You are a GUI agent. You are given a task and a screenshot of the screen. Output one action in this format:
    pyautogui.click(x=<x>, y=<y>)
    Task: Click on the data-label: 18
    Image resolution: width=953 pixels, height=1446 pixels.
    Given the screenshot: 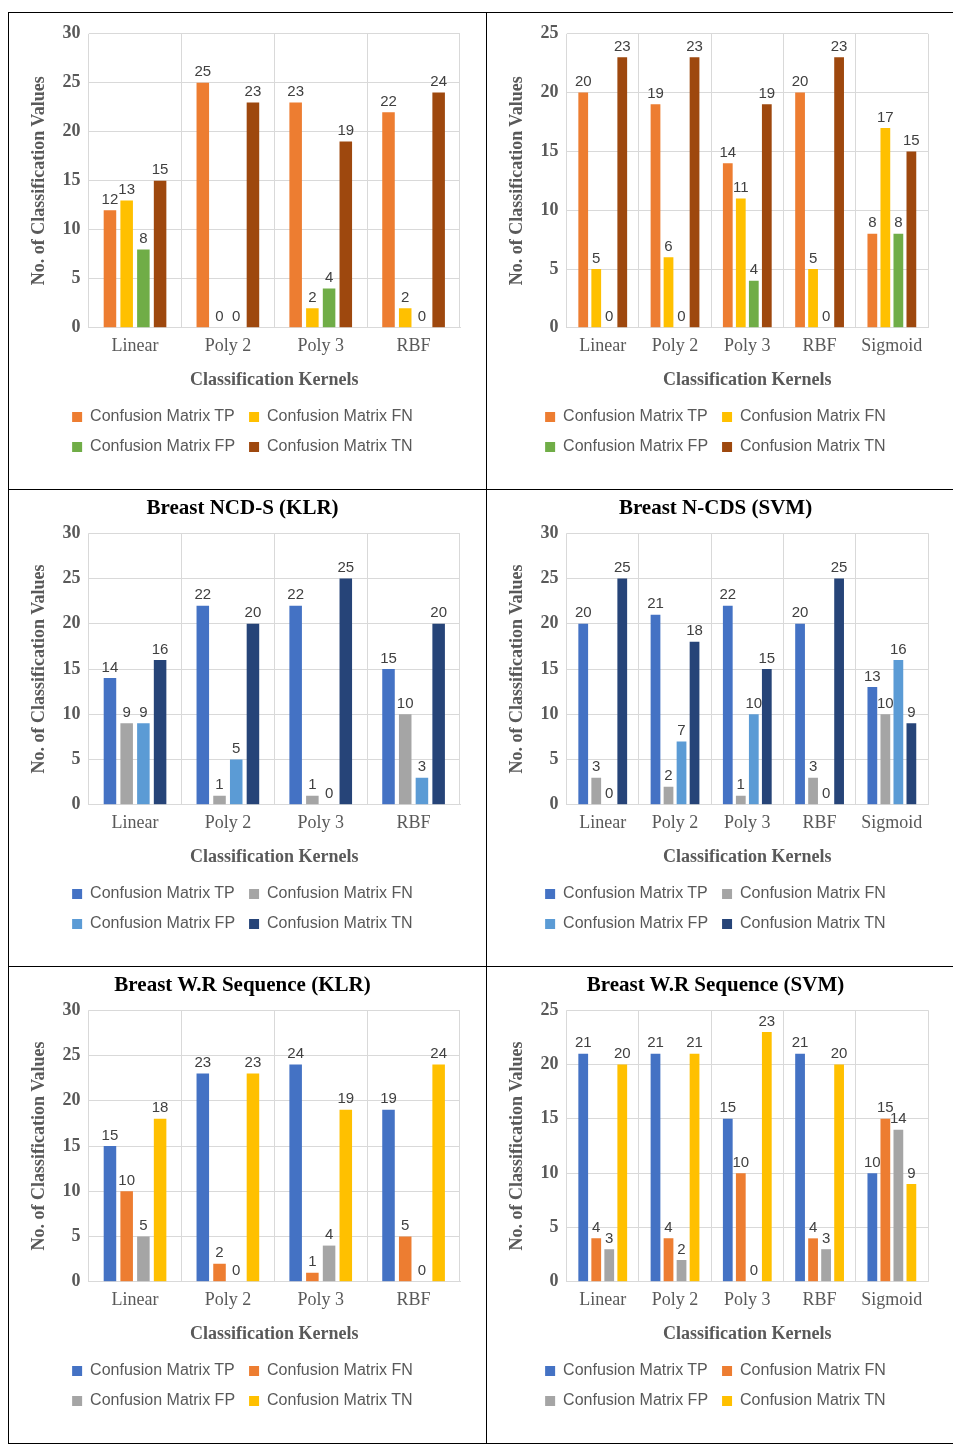 What is the action you would take?
    pyautogui.click(x=160, y=1107)
    